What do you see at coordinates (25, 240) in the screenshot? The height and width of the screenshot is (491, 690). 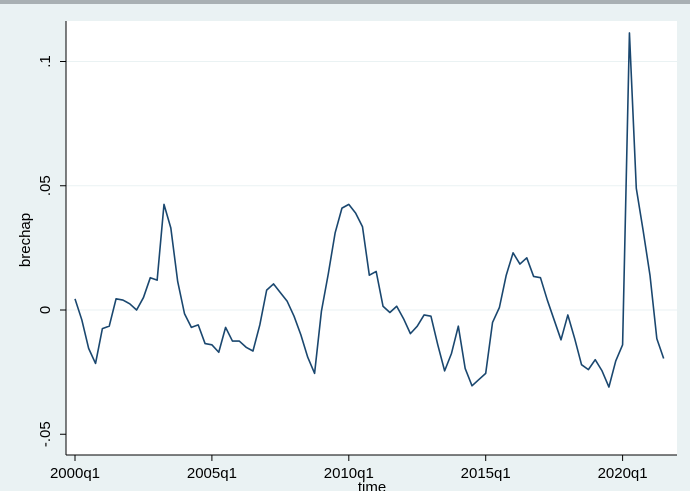 I see `y-axis-title: brechap` at bounding box center [25, 240].